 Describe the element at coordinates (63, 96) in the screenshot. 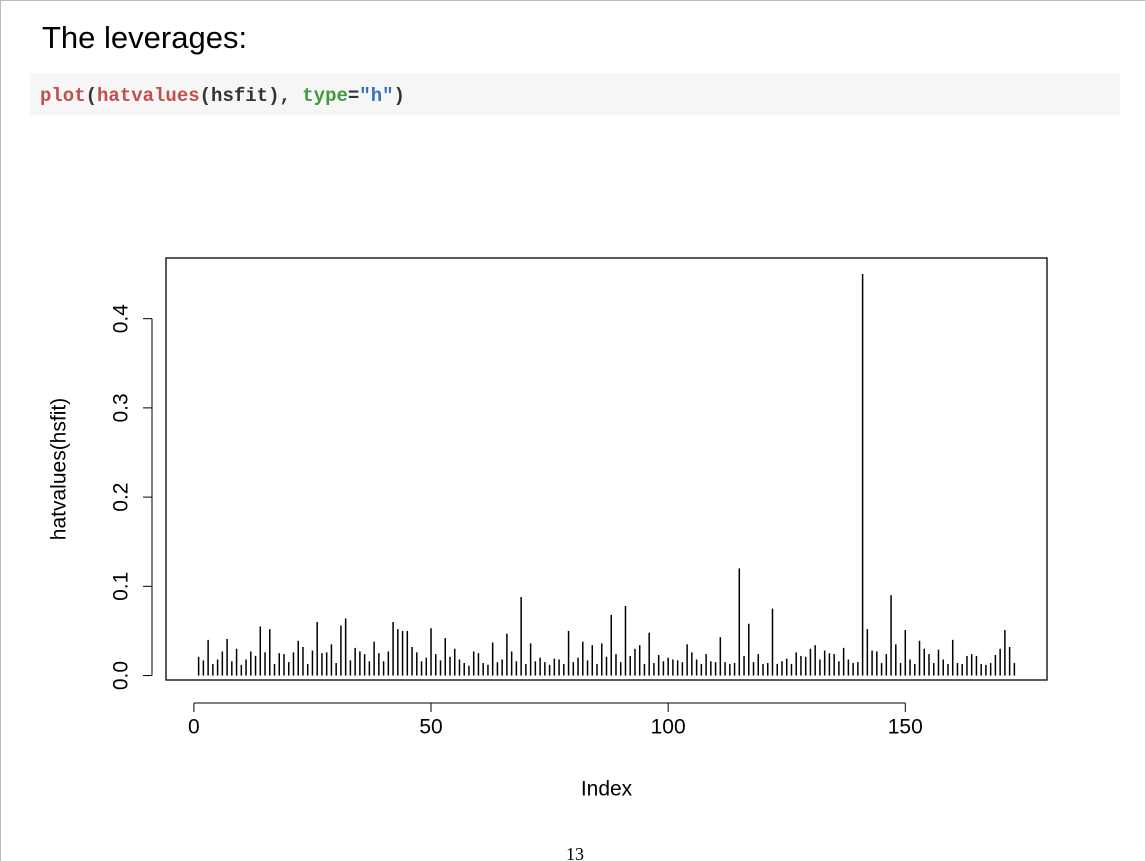

I see `code-token: plot` at that location.